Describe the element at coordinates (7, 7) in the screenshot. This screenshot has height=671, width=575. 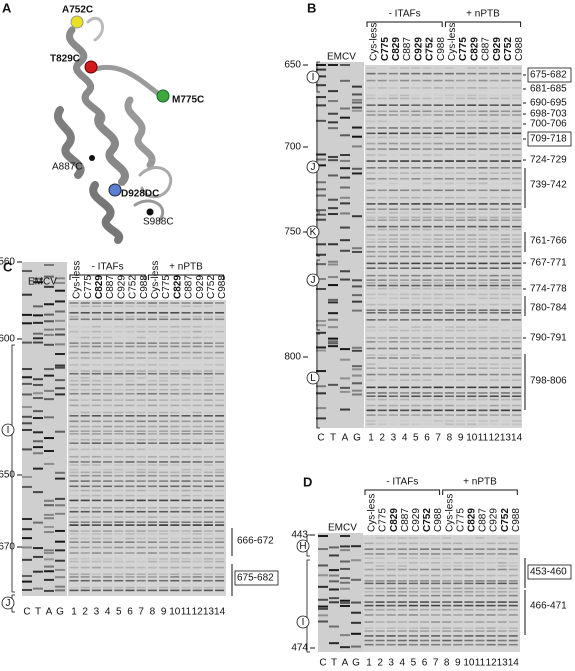
I see `panel-label: A` at that location.